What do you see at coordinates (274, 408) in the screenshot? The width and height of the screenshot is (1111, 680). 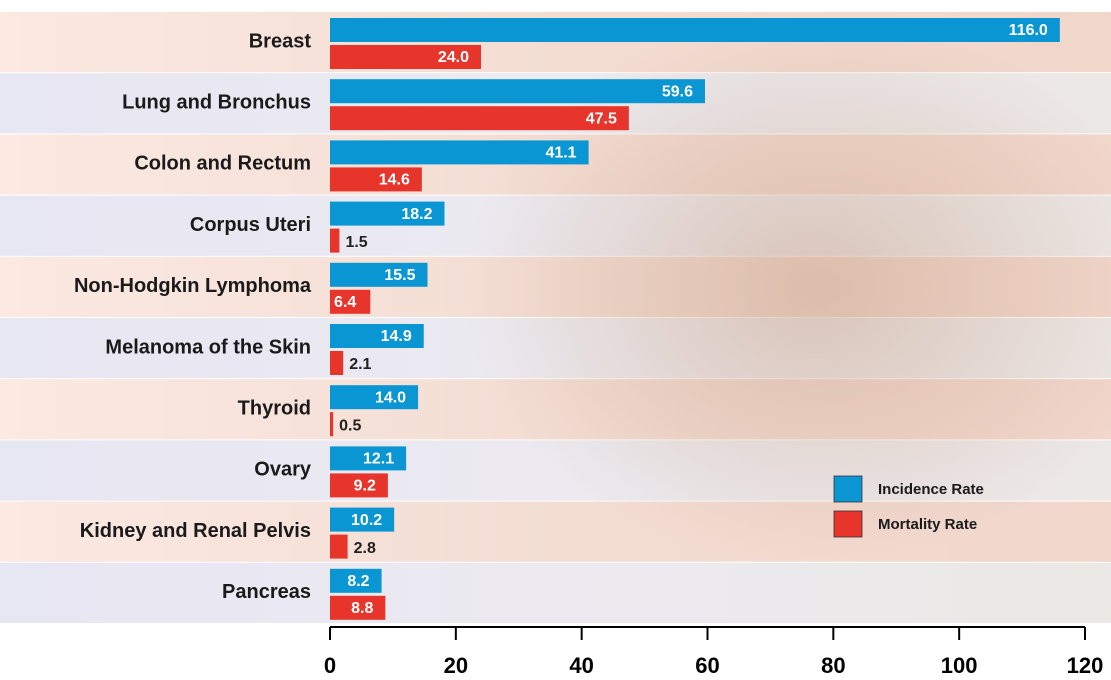 I see `category-label: Thyroid` at bounding box center [274, 408].